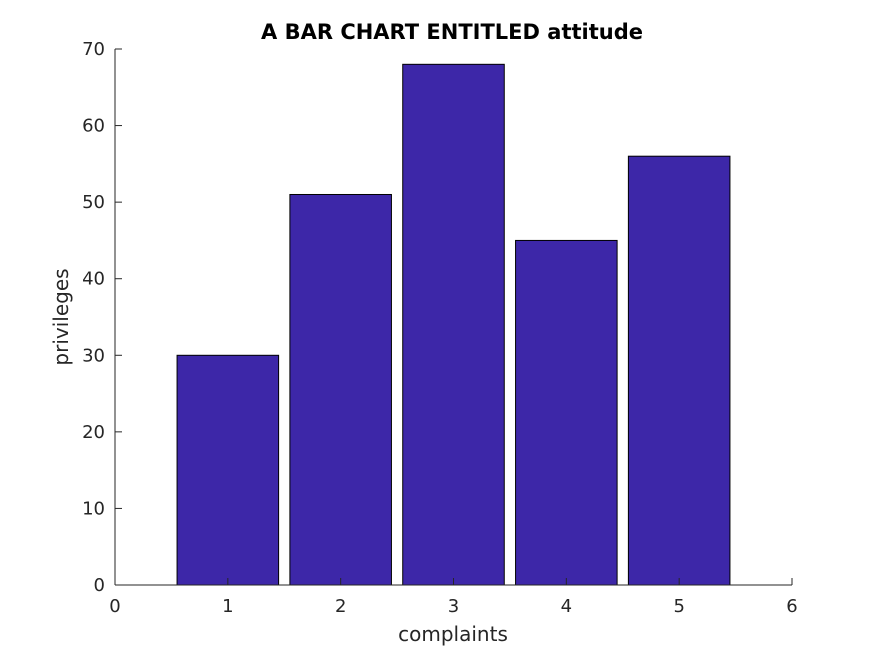  I want to click on y-tick-label-10: 10, so click(93, 508).